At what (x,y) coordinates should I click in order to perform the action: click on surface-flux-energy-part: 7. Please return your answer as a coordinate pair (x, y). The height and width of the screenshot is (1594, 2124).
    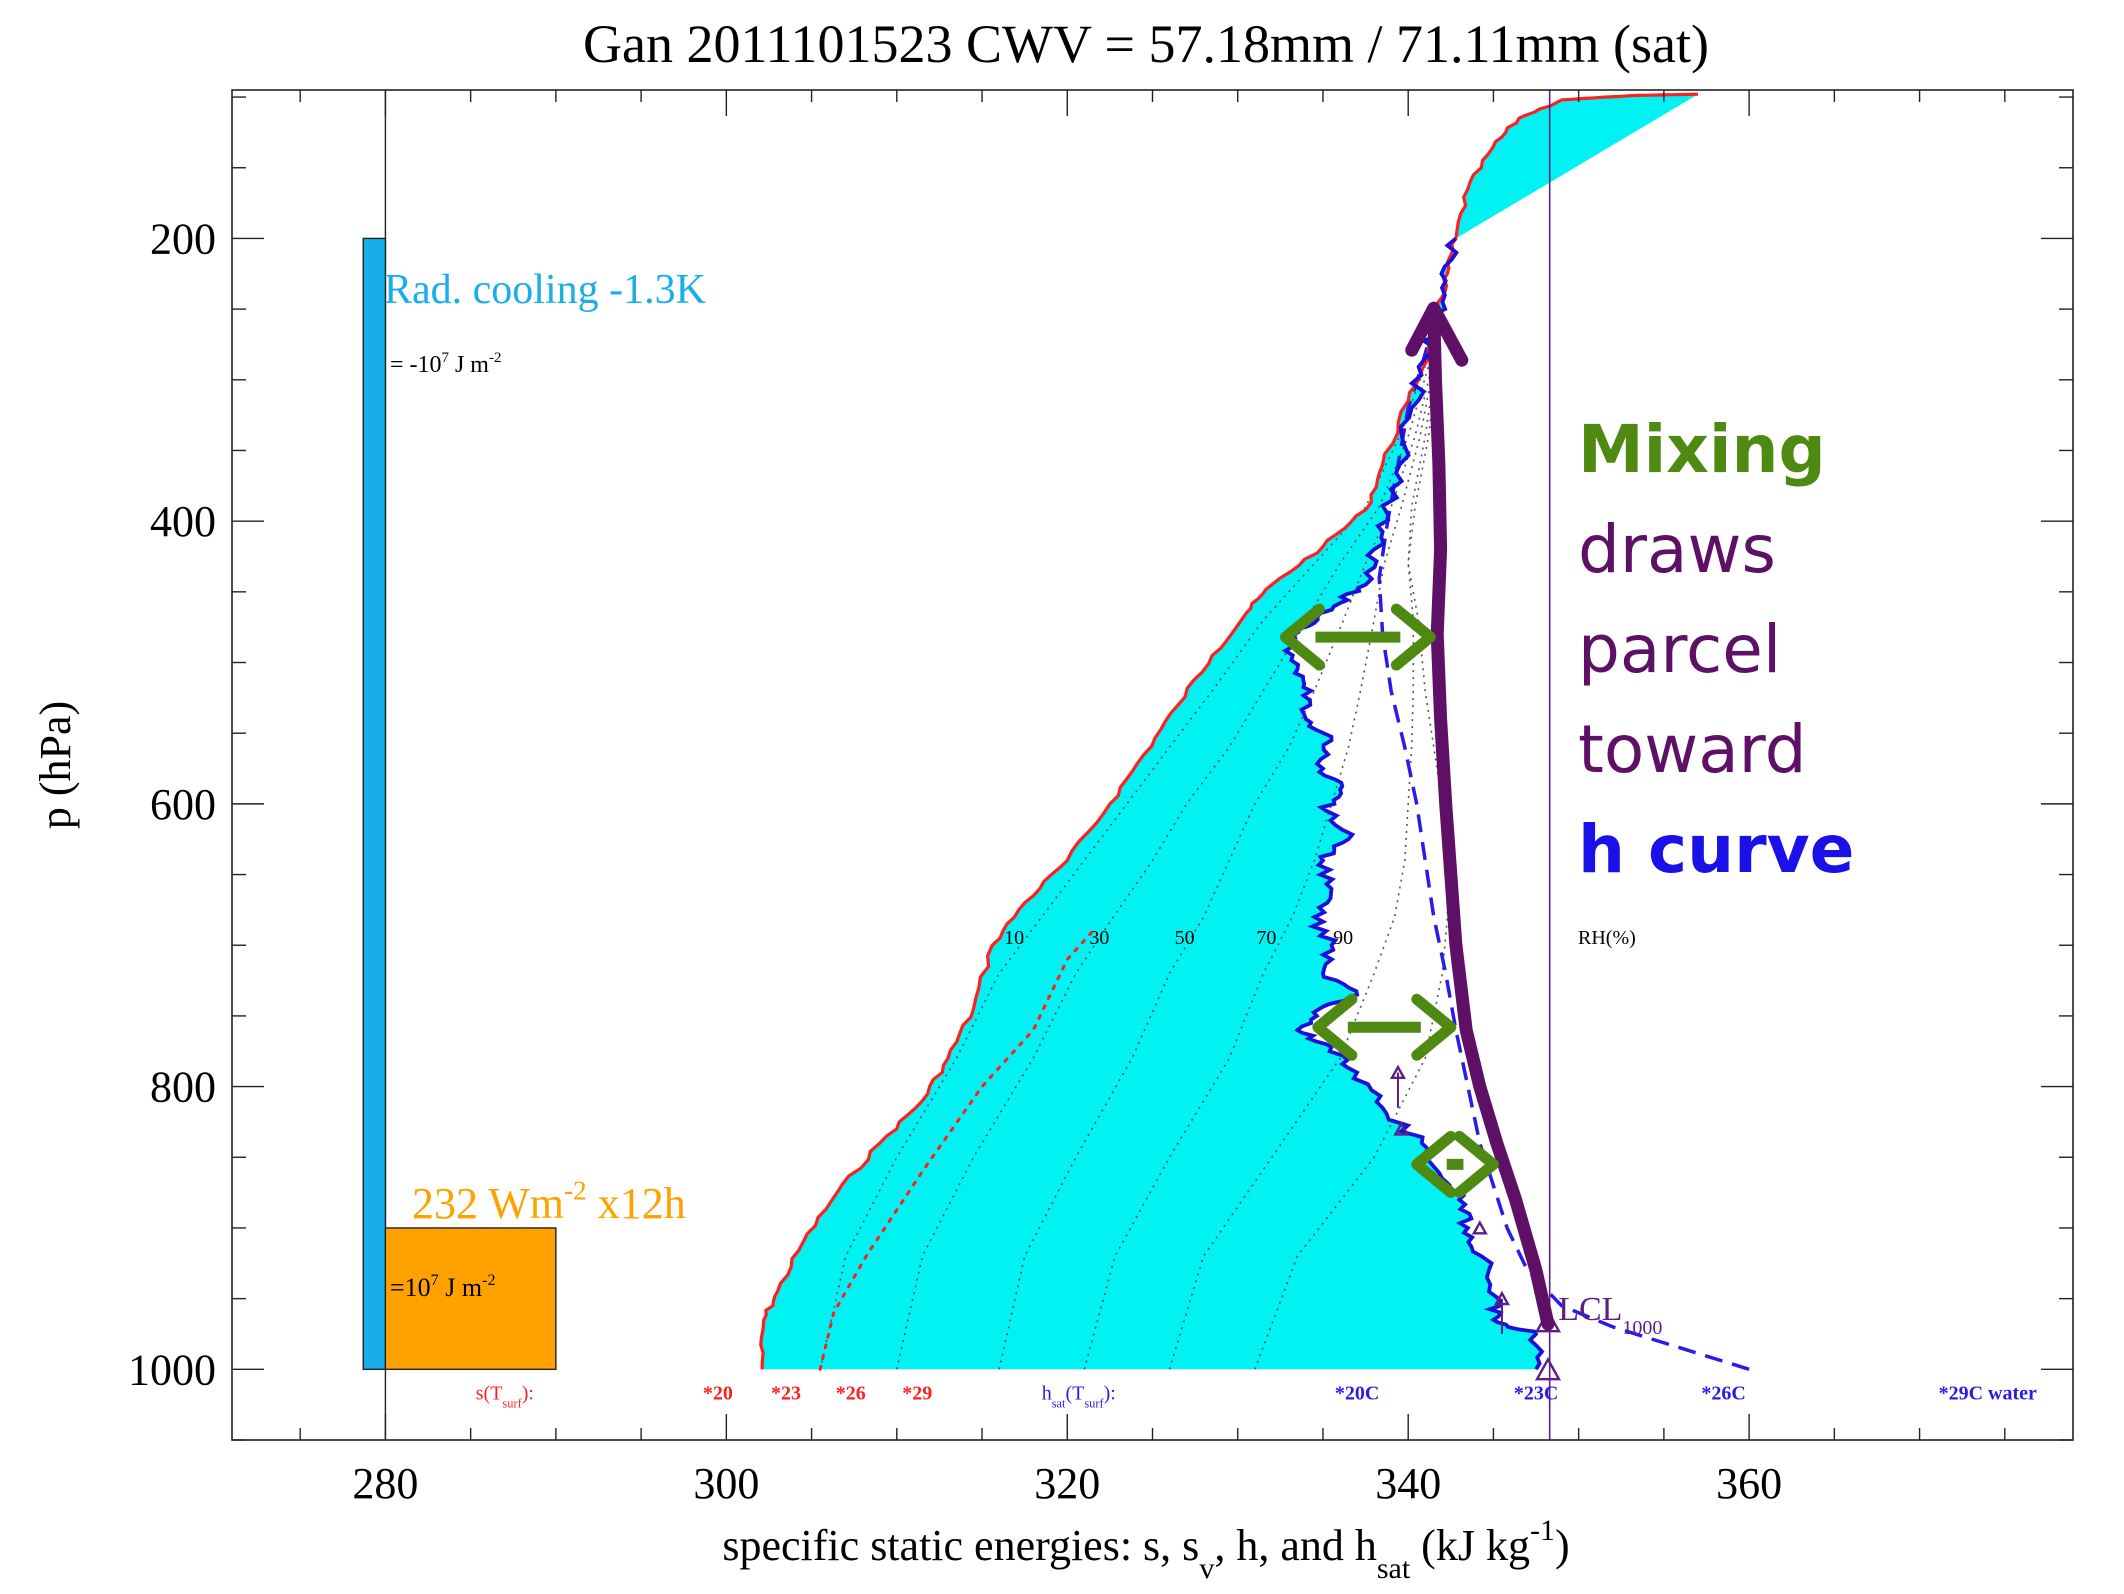
    Looking at the image, I should click on (435, 1280).